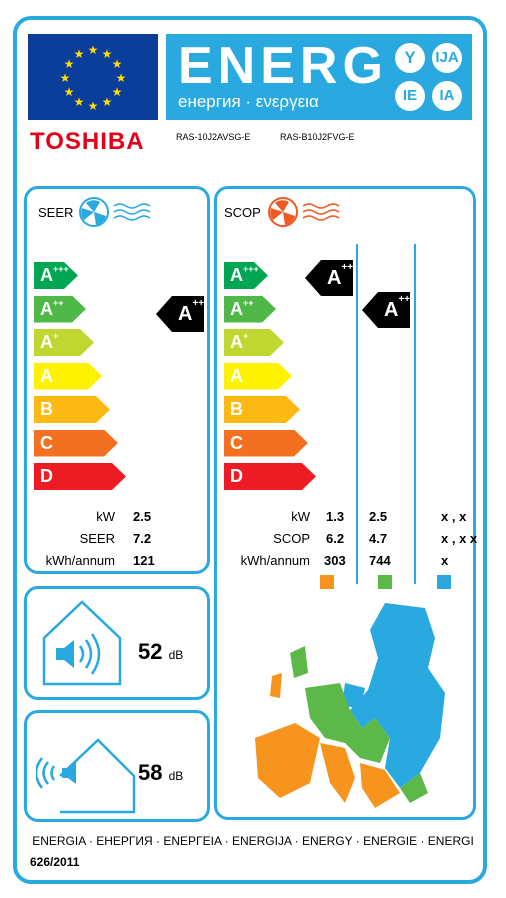 The image size is (506, 898). I want to click on model-outdoor: RAS-B10J2FVG-E, so click(317, 137).